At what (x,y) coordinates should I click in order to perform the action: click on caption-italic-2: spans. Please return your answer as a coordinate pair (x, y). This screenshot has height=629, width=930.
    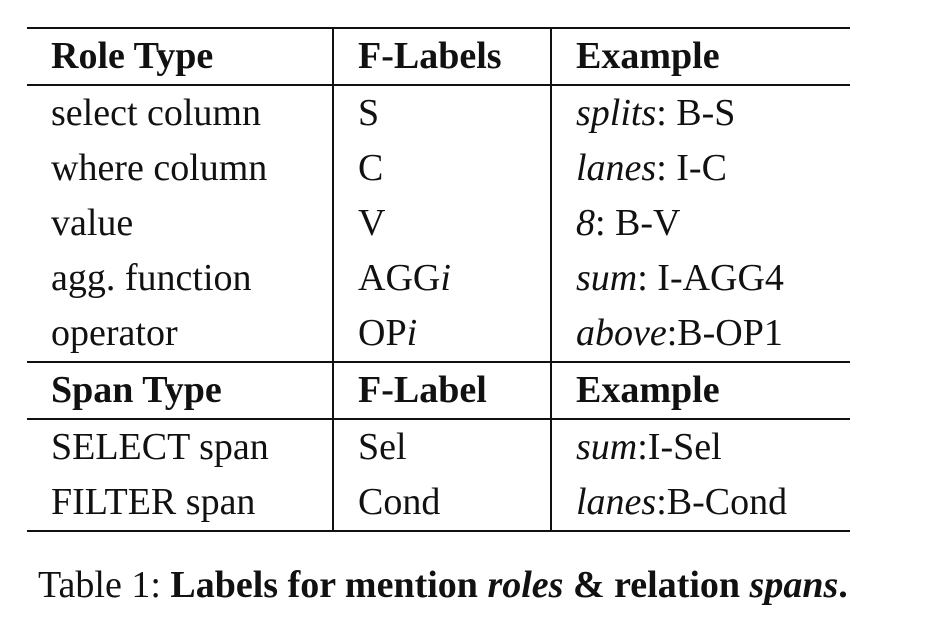
    Looking at the image, I should click on (794, 585).